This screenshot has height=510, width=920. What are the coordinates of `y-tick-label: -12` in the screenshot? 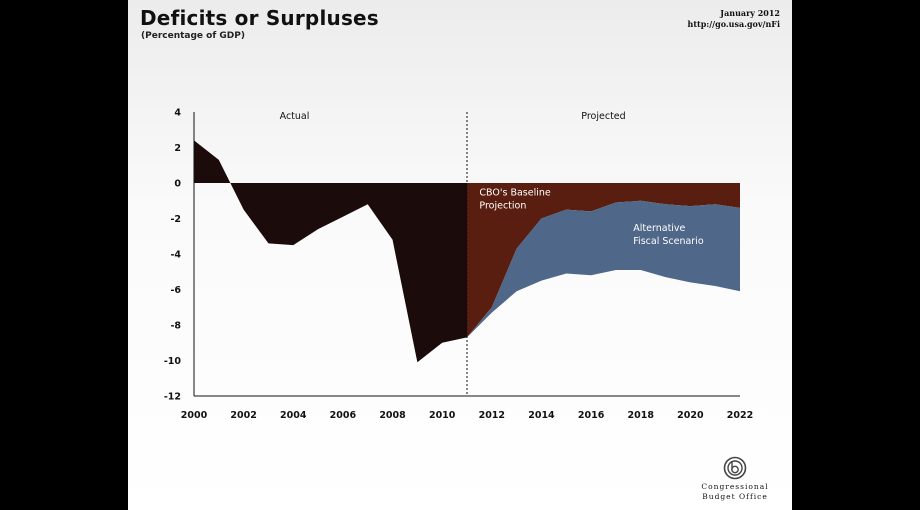 It's located at (172, 397).